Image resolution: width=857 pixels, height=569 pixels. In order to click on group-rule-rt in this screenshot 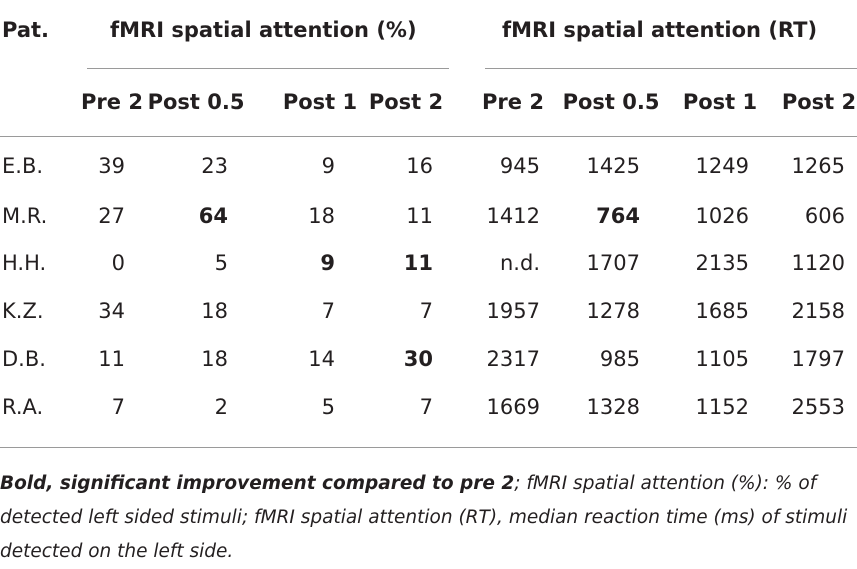, I will do `click(671, 68)`.